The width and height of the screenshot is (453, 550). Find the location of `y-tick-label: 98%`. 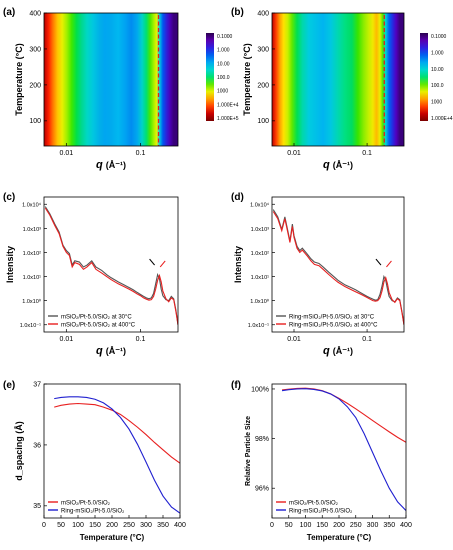

y-tick-label: 98% is located at coordinates (262, 439).